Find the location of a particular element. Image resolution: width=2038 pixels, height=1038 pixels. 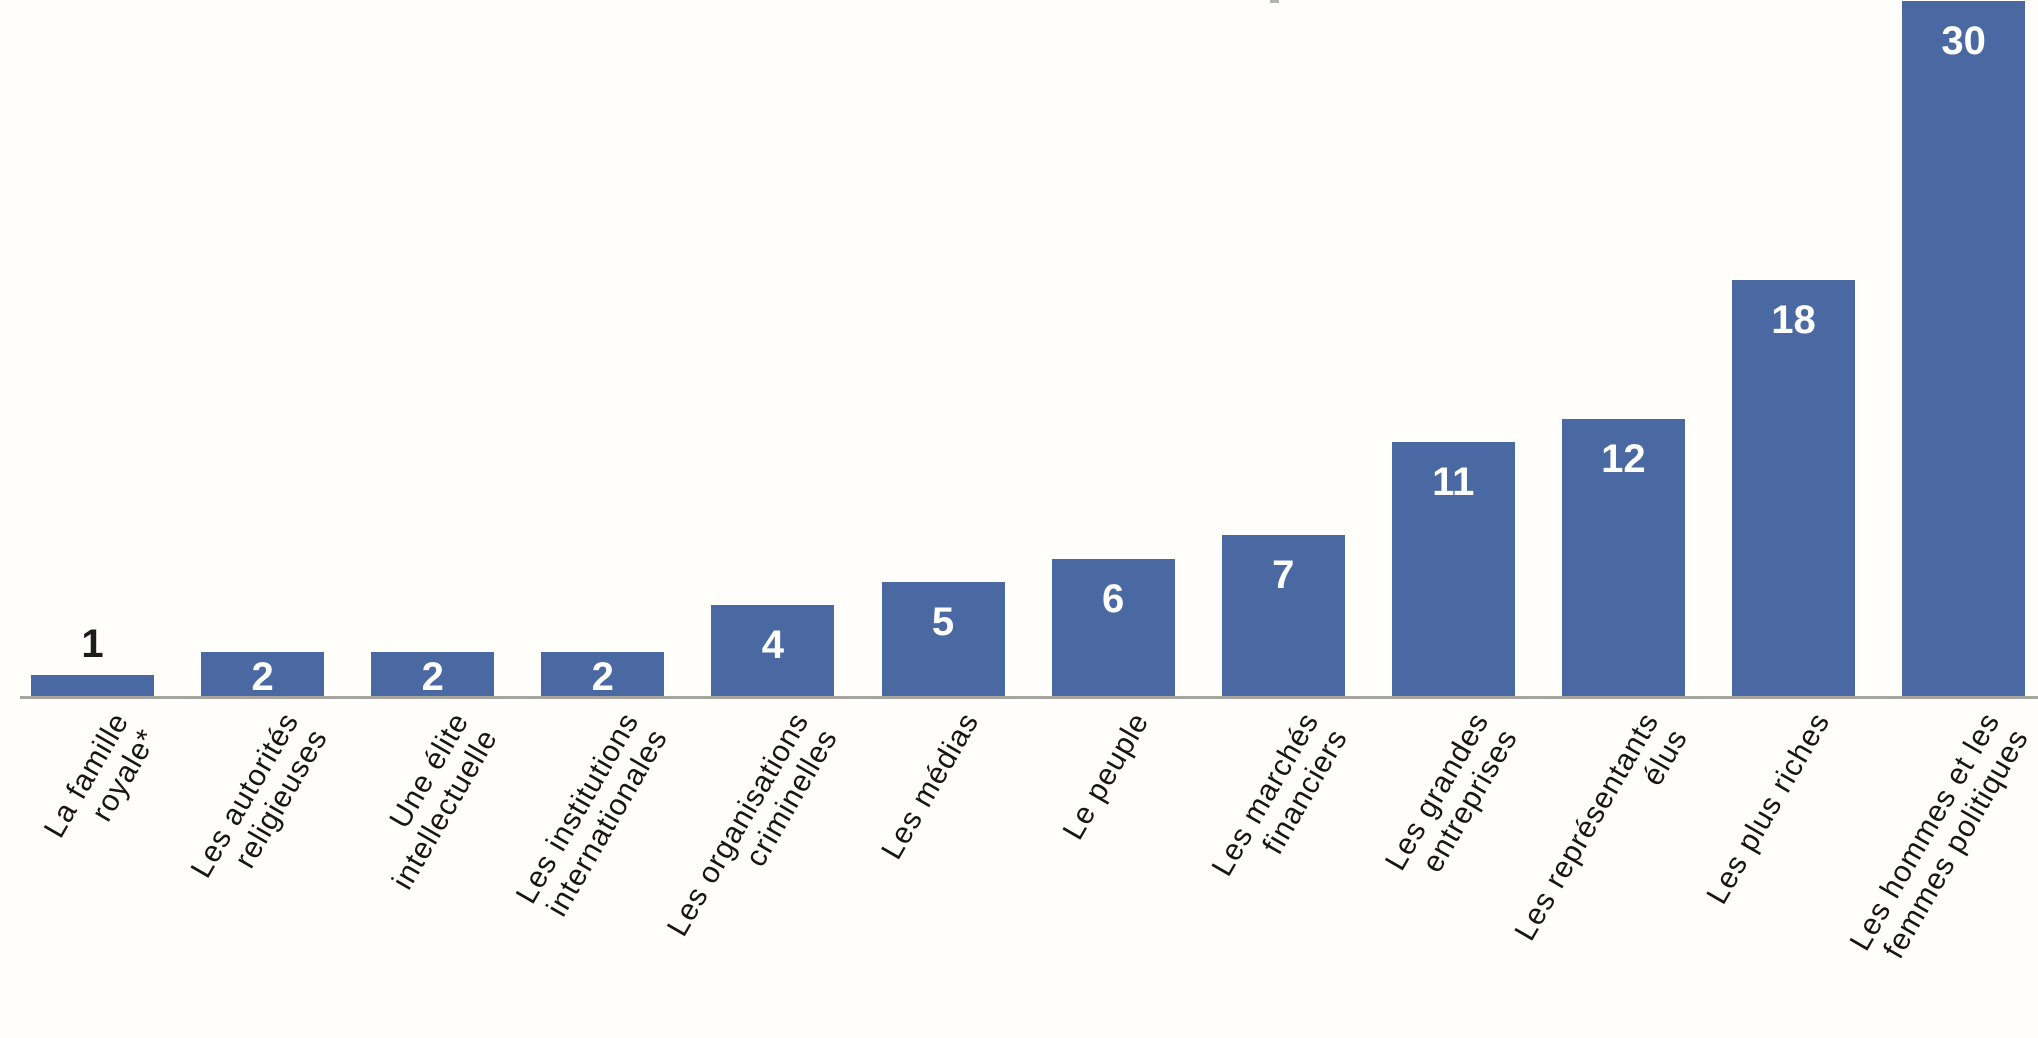

x-axis-line is located at coordinates (1029, 697).